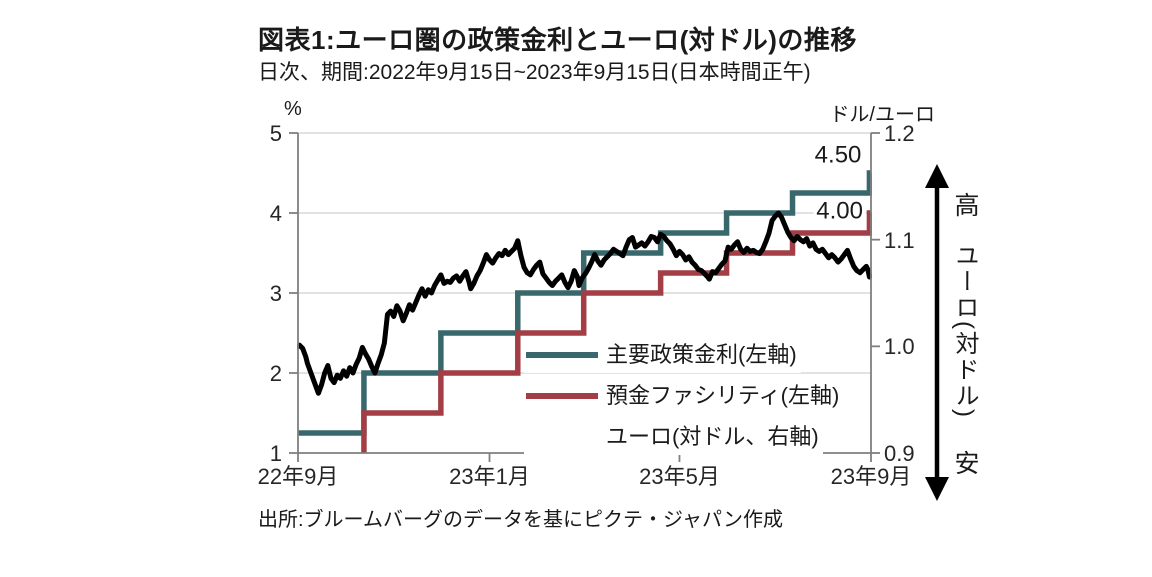 Image resolution: width=1152 pixels, height=577 pixels. Describe the element at coordinates (712, 436) in the screenshot. I see `legend-label-euro_usd: ユーロ(対ドル、右軸)` at that location.